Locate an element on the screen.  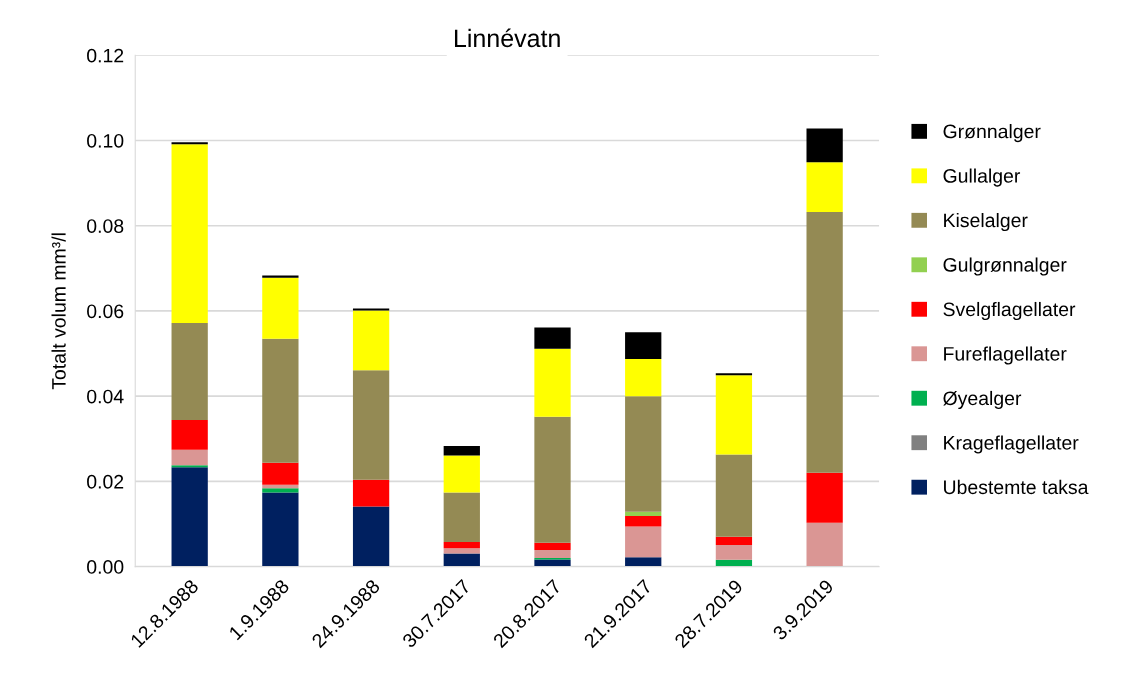
legend-label: Gulgrønnalger is located at coordinates (1005, 266).